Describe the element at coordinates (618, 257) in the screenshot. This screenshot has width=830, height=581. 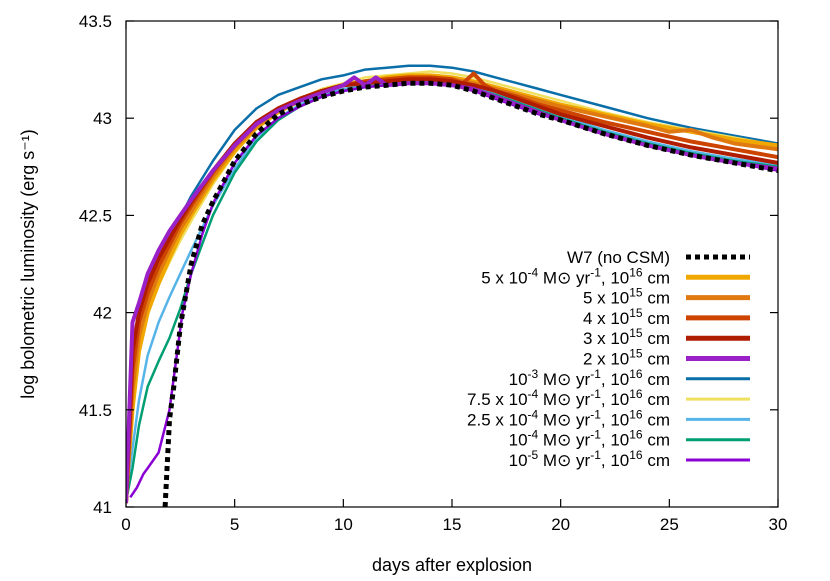
I see `legend-label-0: W7 (no CSM)` at that location.